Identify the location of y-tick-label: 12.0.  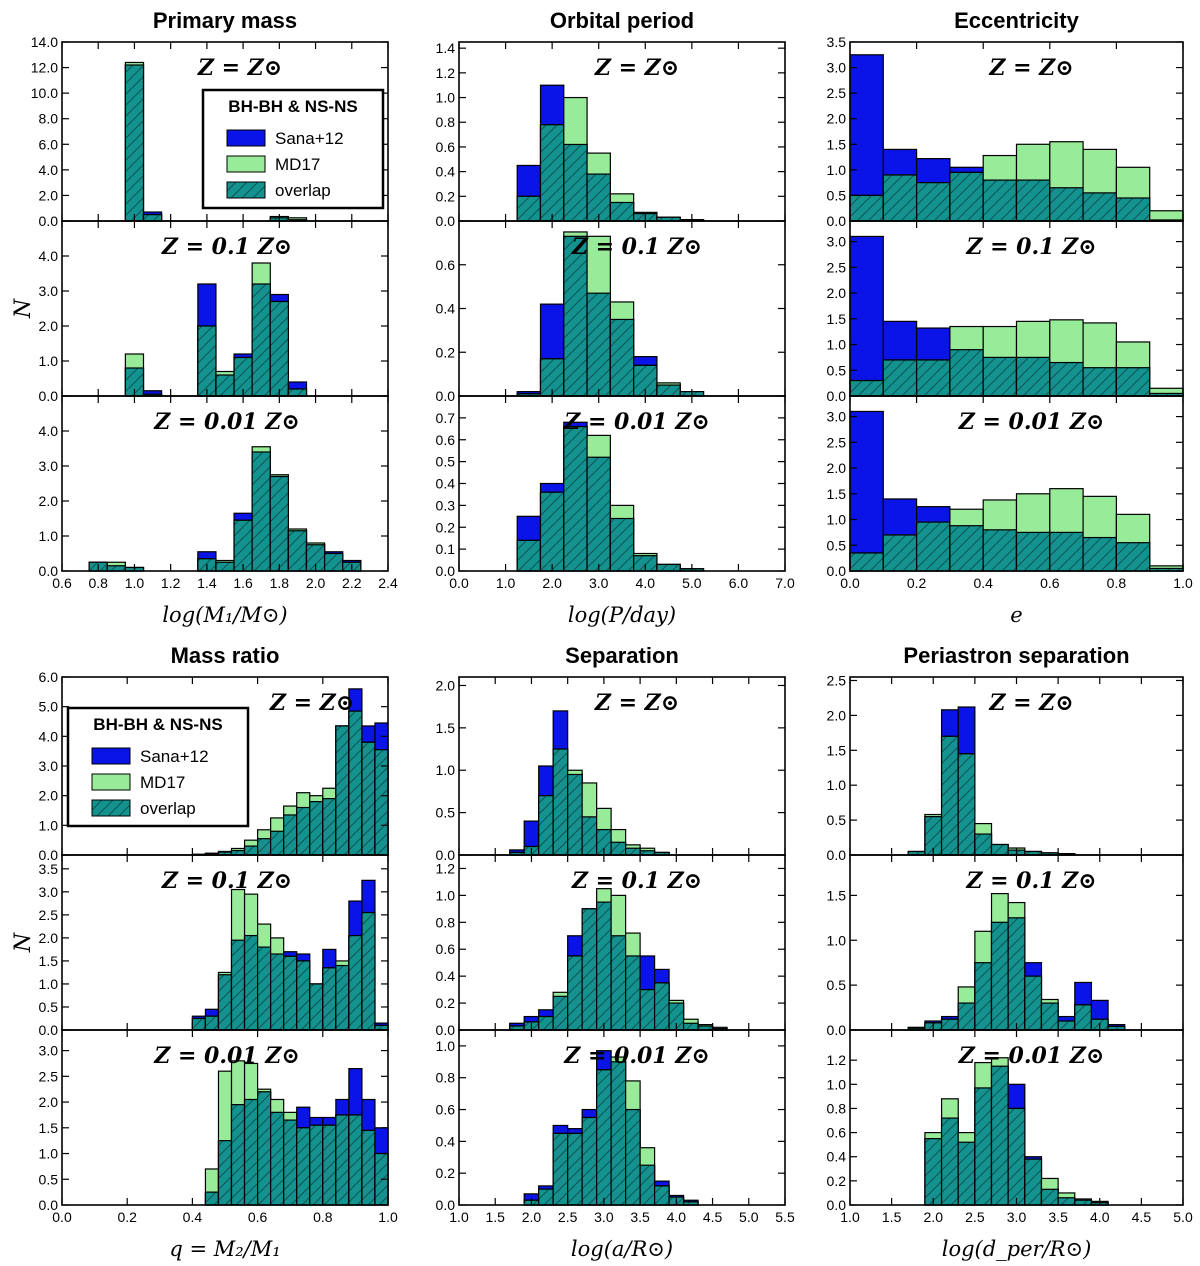
(44, 68).